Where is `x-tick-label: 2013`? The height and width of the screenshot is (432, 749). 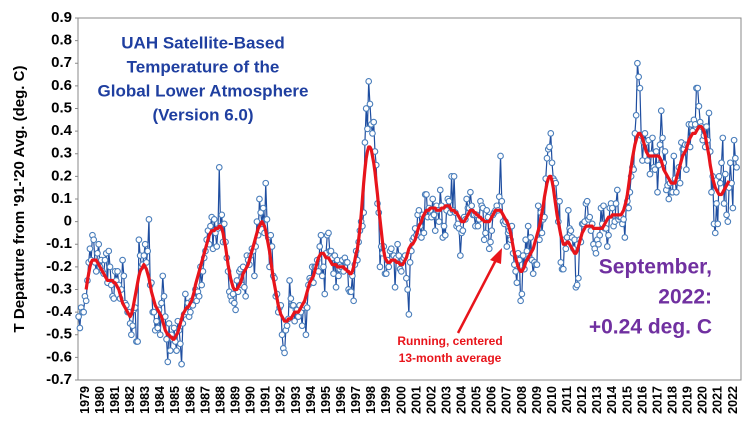
x-tick-label: 2013 is located at coordinates (597, 400).